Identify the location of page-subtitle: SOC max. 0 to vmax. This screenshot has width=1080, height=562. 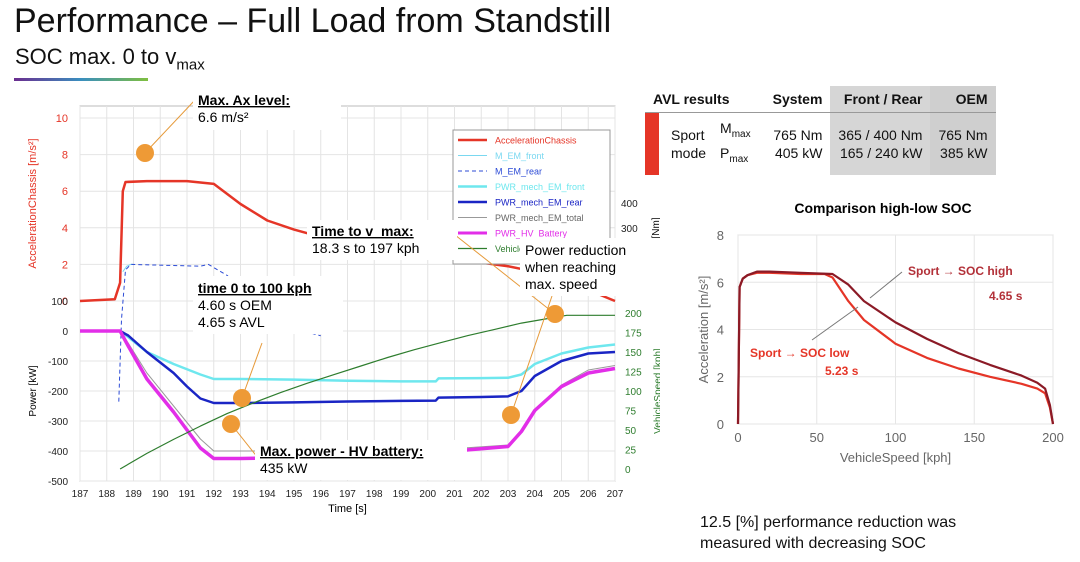
(110, 58).